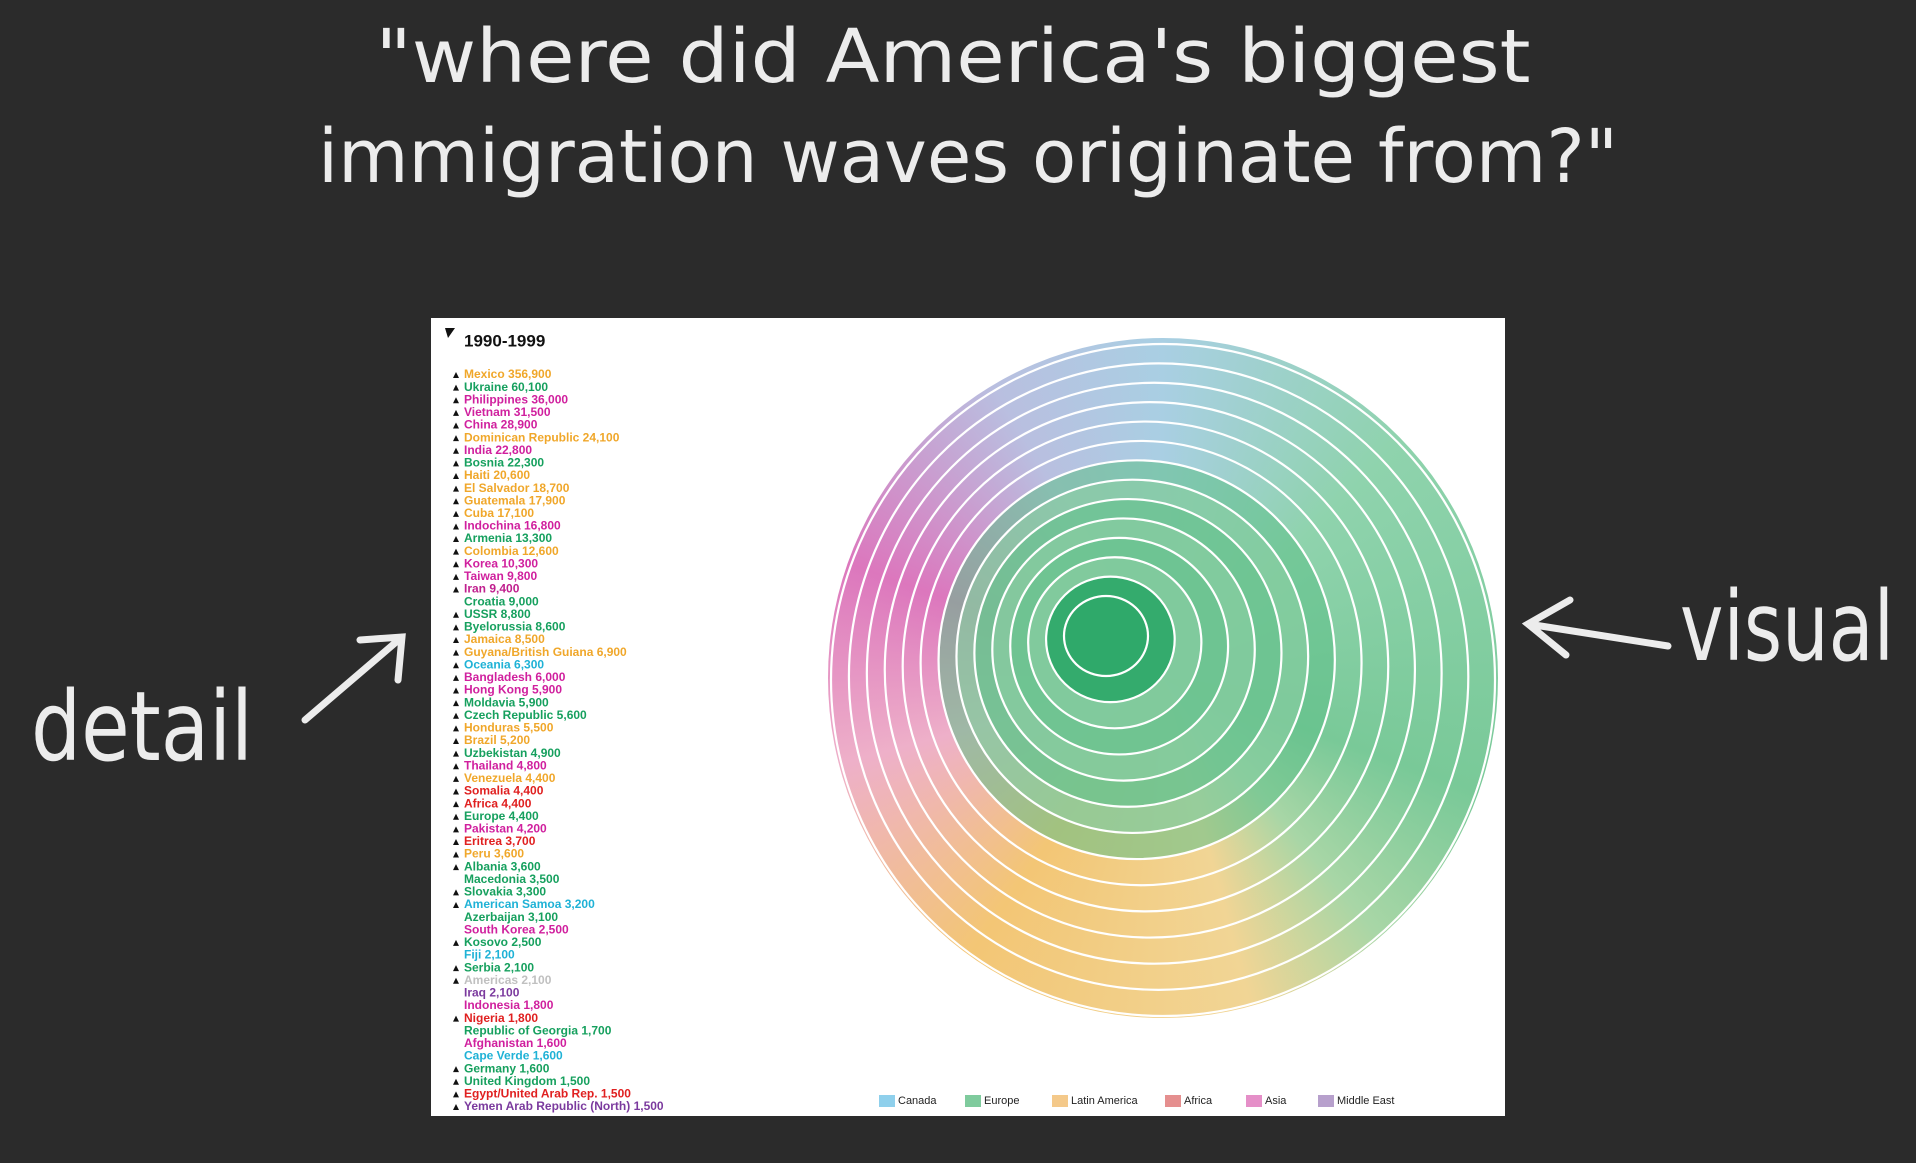 This screenshot has width=1916, height=1163. What do you see at coordinates (505, 765) in the screenshot?
I see `country-entry: Thailand 4,800` at bounding box center [505, 765].